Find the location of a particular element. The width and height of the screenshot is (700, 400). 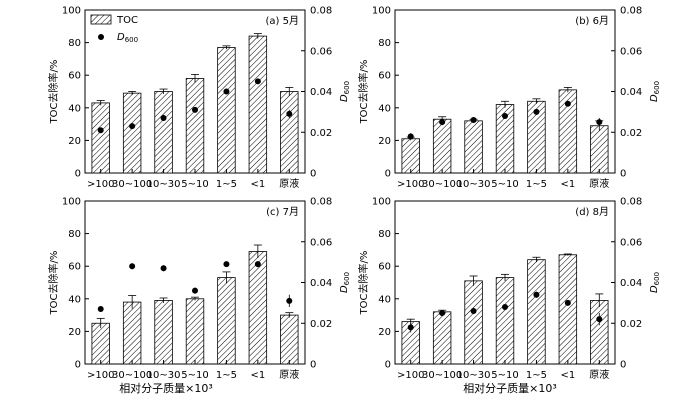

y-tick-label: 20 is located at coordinates (74, 332).